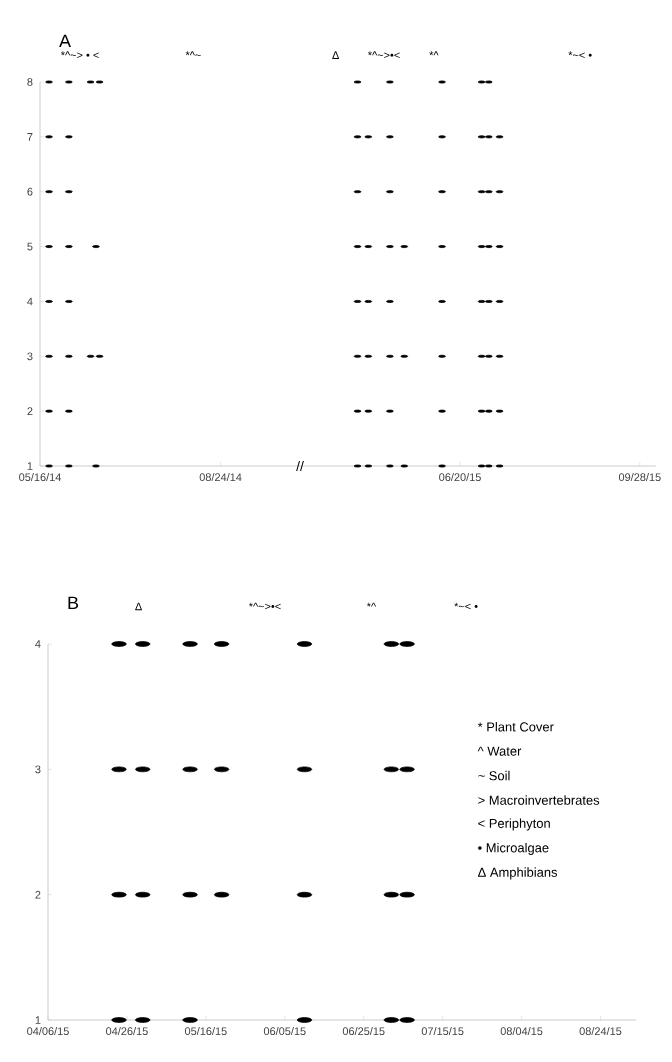 This screenshot has width=672, height=1062. What do you see at coordinates (73, 603) in the screenshot?
I see `chart-title: B` at bounding box center [73, 603].